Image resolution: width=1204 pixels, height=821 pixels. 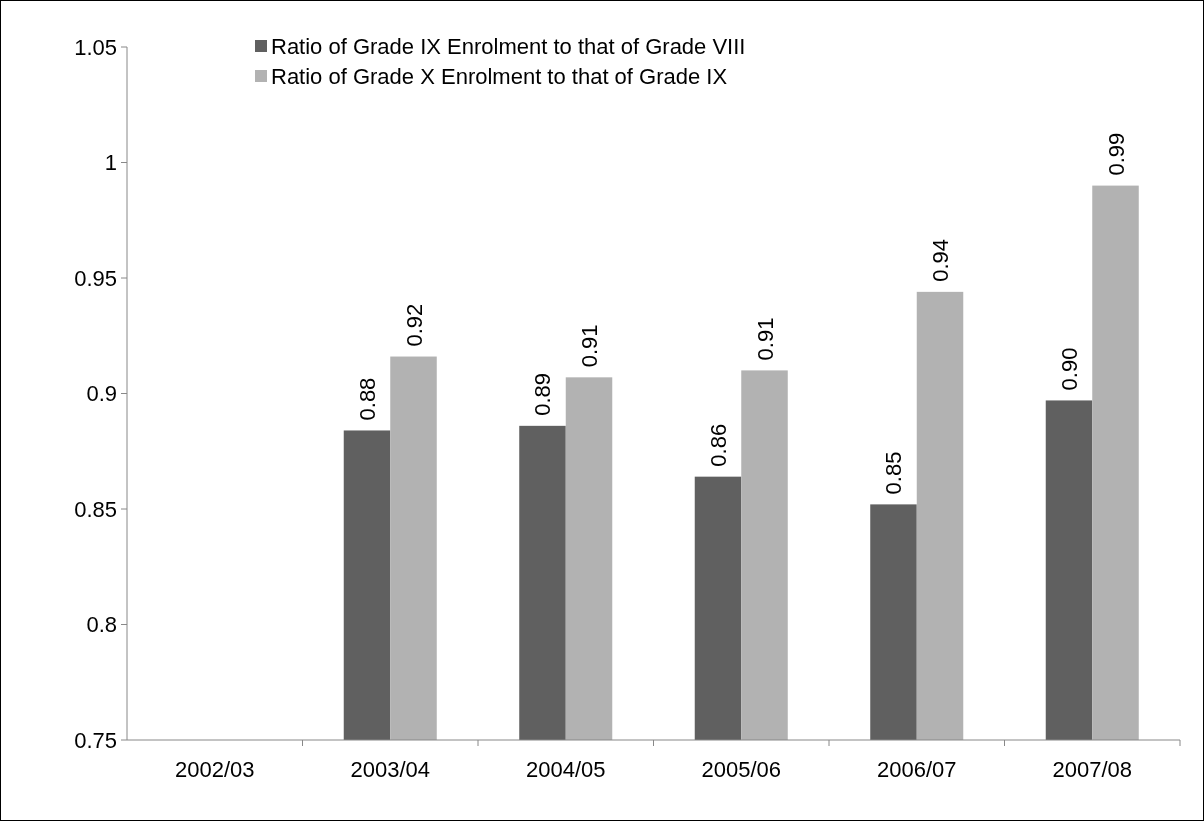 I want to click on y-tick-label: 1, so click(x=110, y=163).